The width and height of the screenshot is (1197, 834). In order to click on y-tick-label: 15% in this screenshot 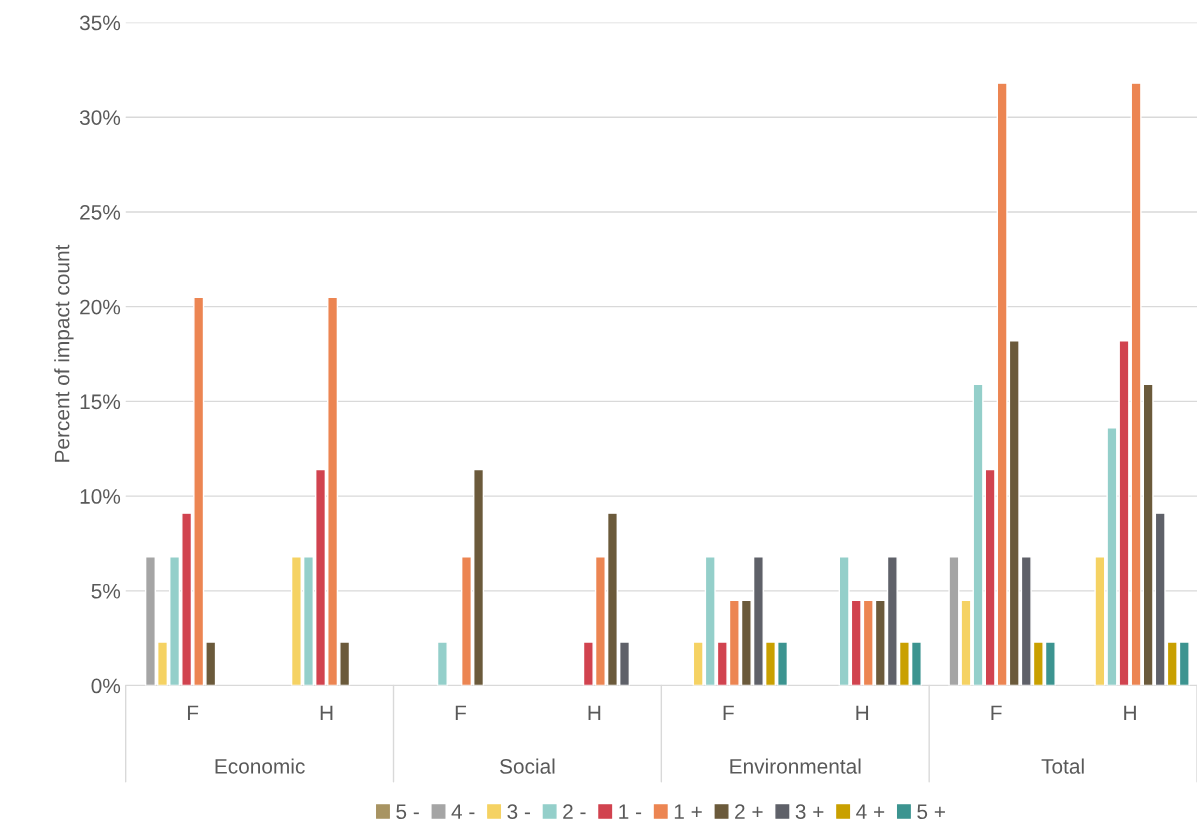, I will do `click(100, 402)`.